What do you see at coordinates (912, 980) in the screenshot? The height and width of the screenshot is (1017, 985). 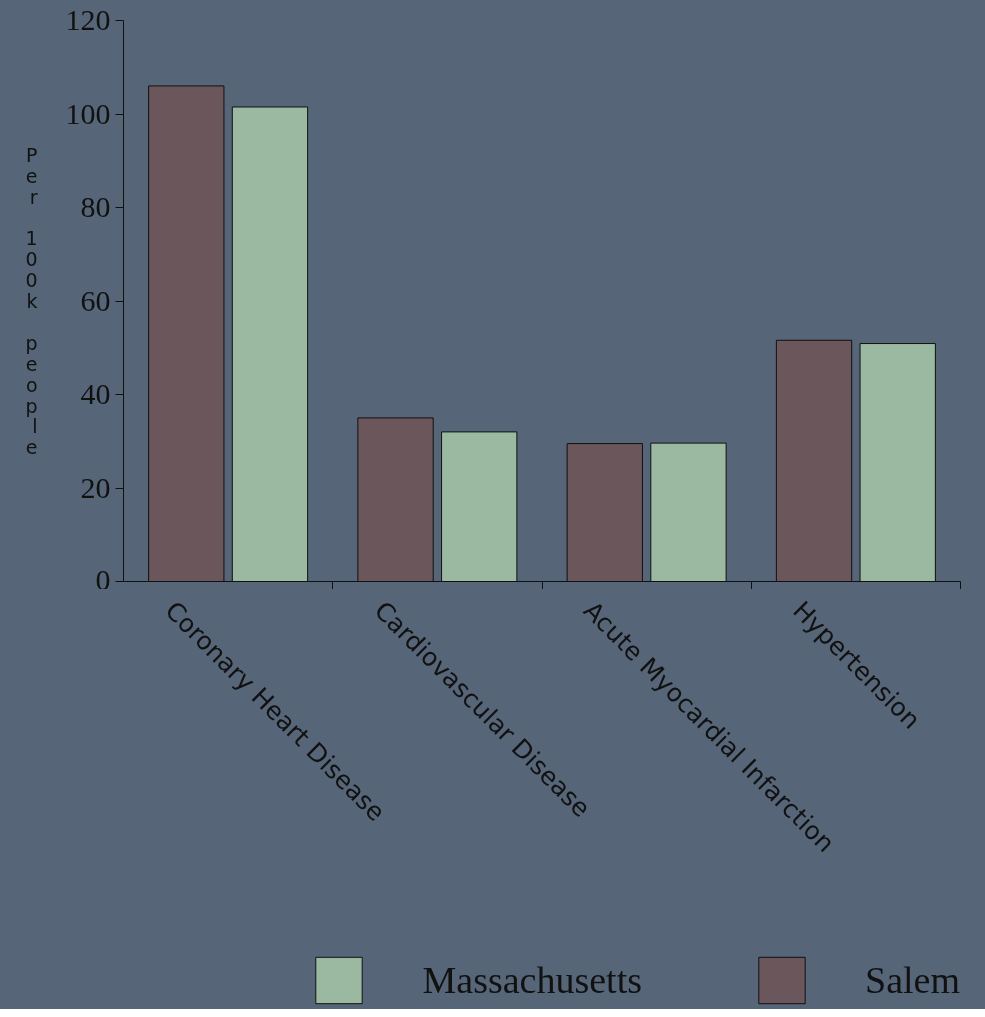 I see `legend-label: Salem` at bounding box center [912, 980].